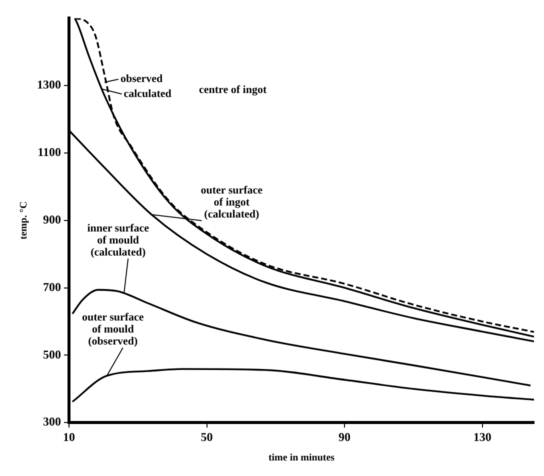 This screenshot has width=544, height=476. What do you see at coordinates (344, 437) in the screenshot?
I see `x-tick-label: 90` at bounding box center [344, 437].